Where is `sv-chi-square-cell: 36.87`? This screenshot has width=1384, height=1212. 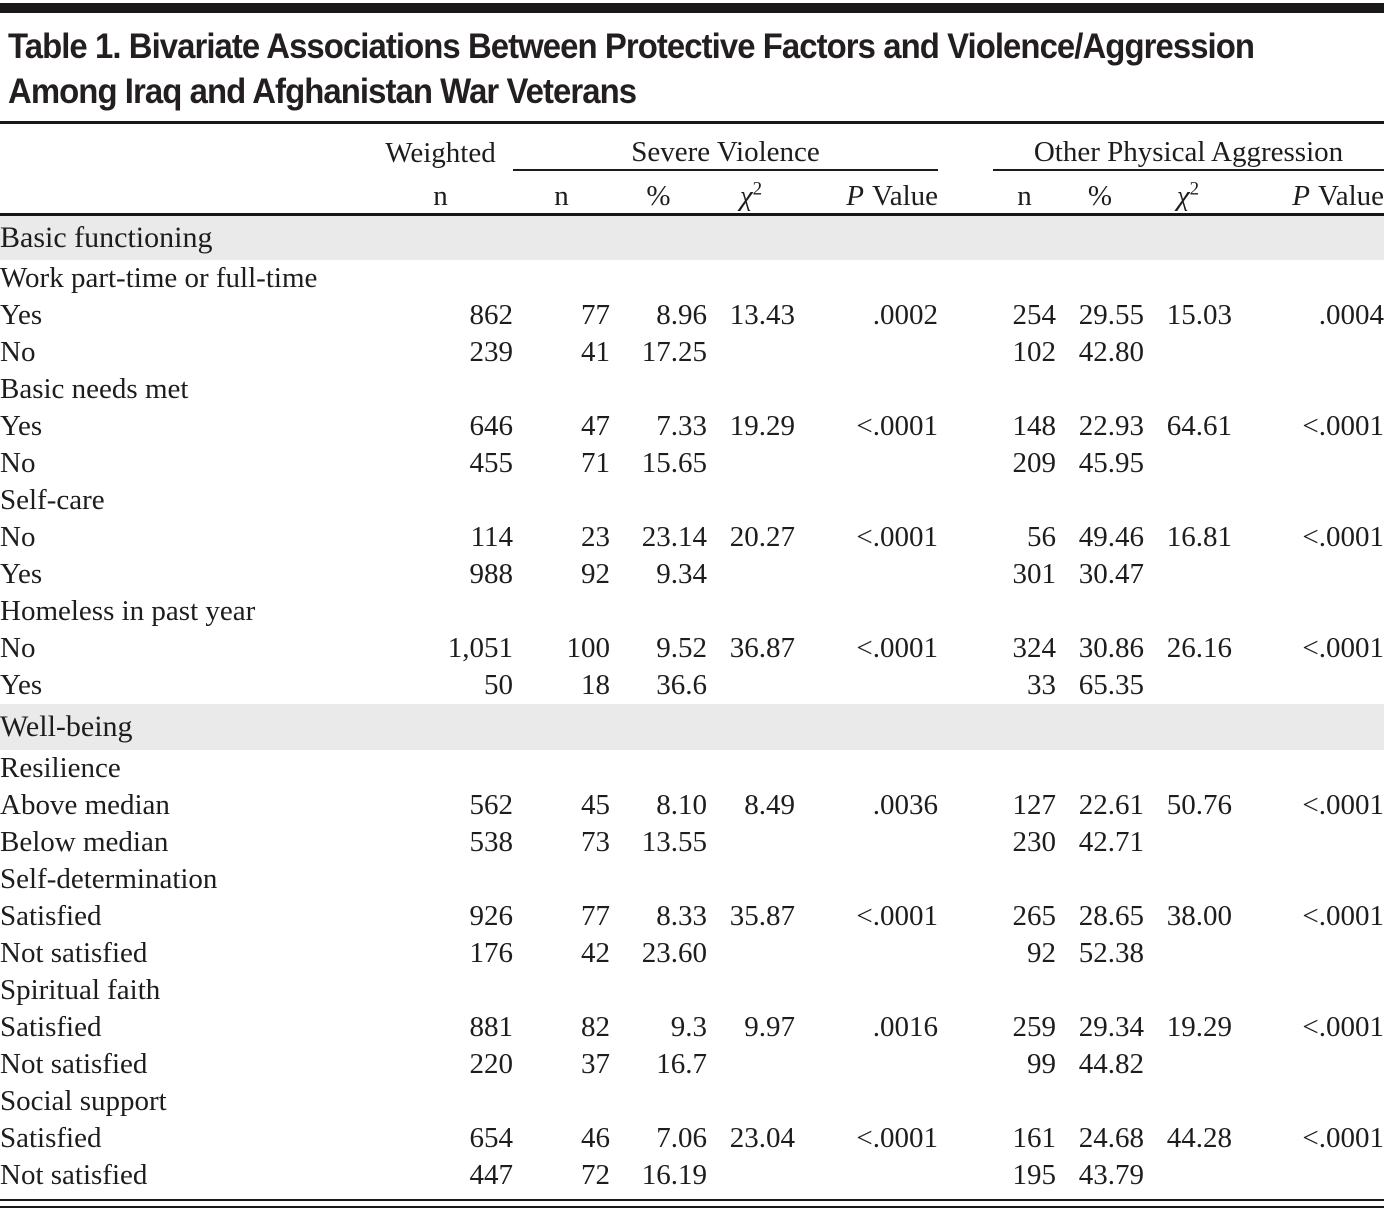
sv-chi-square-cell: 36.87 is located at coordinates (762, 648).